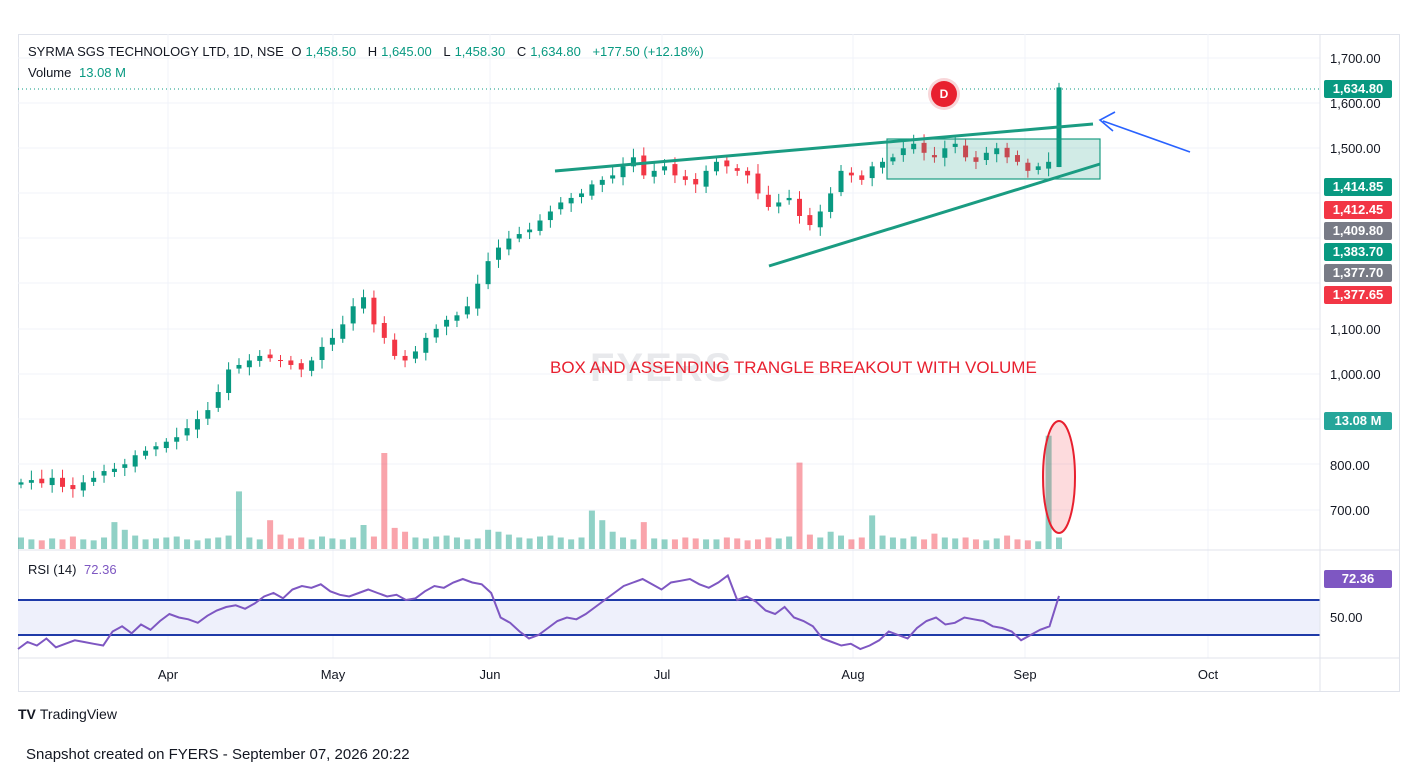 The image size is (1419, 776). What do you see at coordinates (474, 51) in the screenshot?
I see `low-value: L 1,458.30` at bounding box center [474, 51].